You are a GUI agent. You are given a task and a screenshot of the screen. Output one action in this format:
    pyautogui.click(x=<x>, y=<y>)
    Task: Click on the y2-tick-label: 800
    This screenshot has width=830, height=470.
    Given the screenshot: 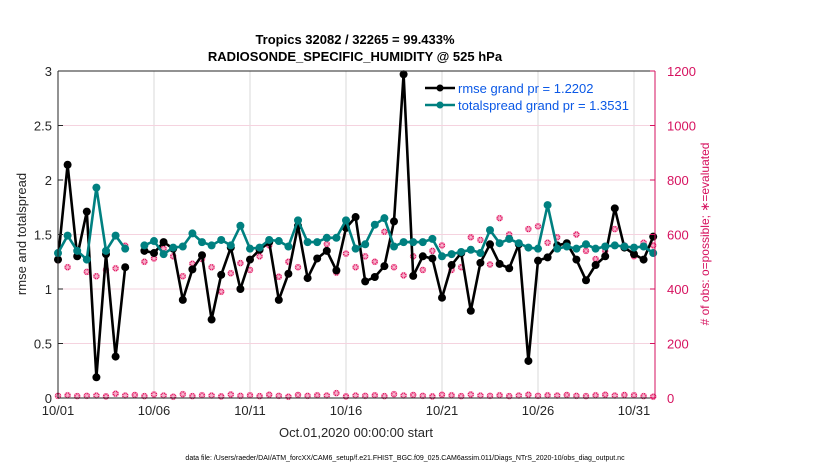 What is the action you would take?
    pyautogui.click(x=678, y=180)
    